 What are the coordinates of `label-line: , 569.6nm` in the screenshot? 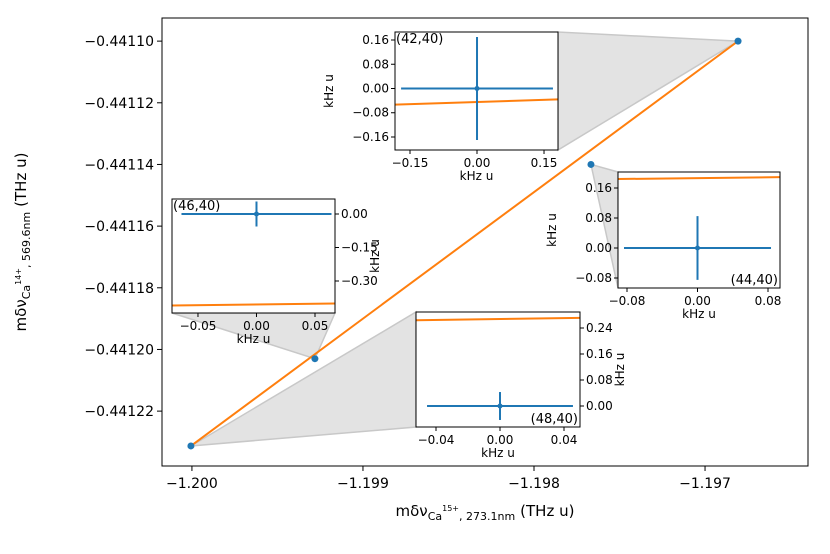 It's located at (26, 240).